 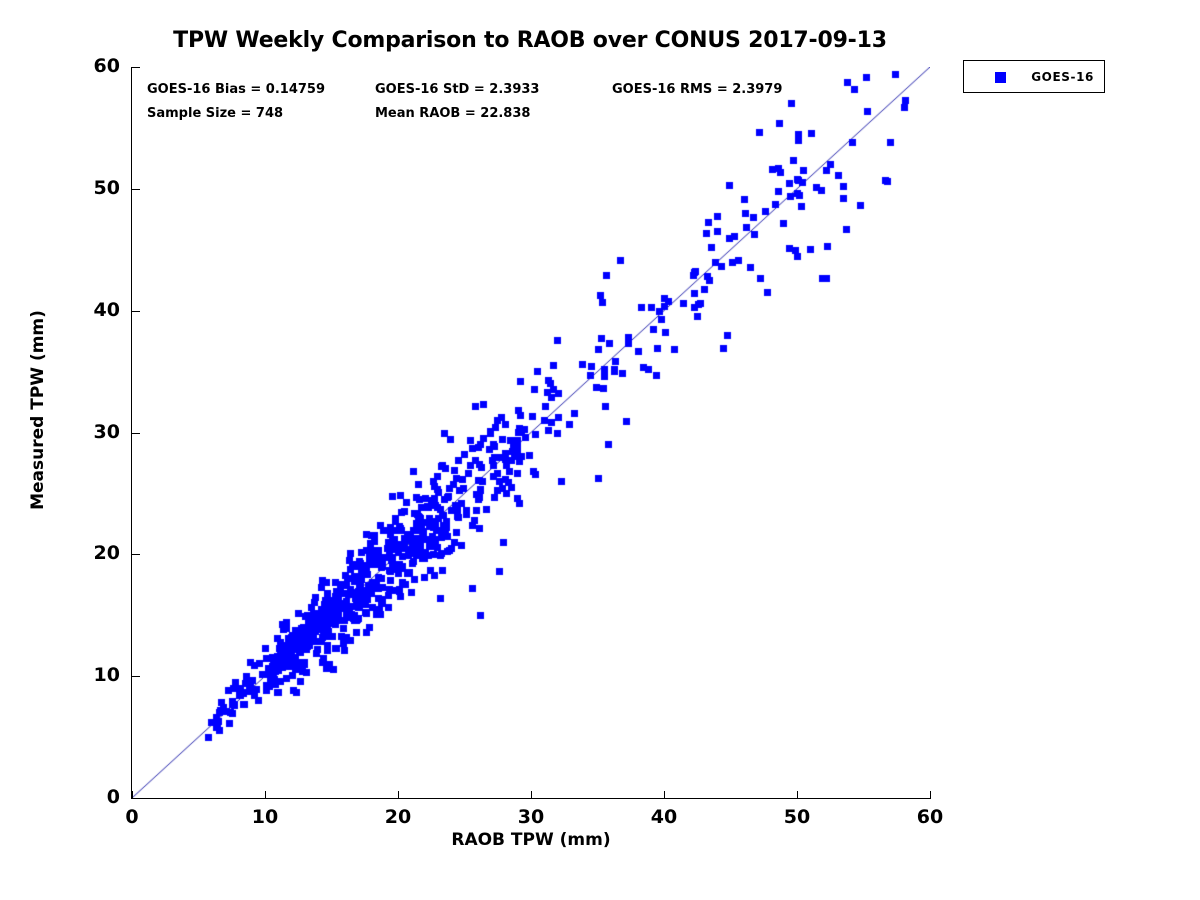 What do you see at coordinates (930, 817) in the screenshot?
I see `x-tick-label: 60` at bounding box center [930, 817].